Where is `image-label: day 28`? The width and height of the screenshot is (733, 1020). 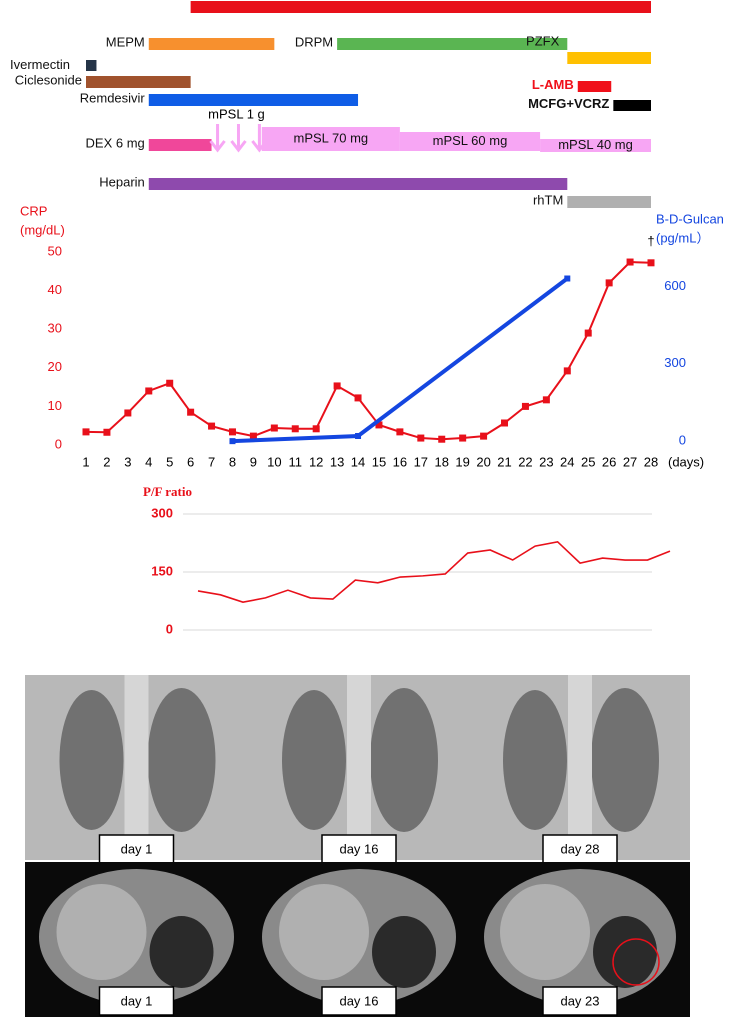
image-label: day 28 is located at coordinates (579, 848).